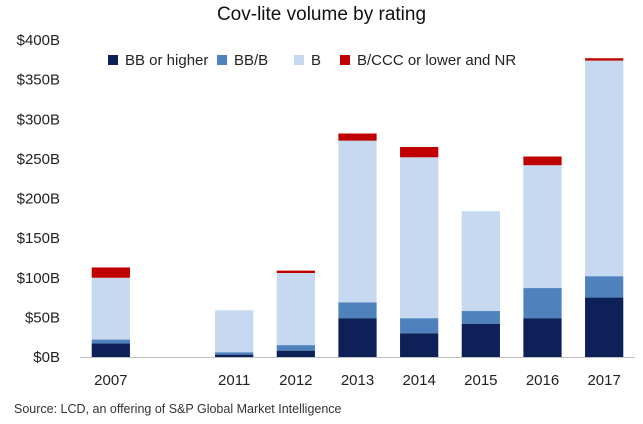 The height and width of the screenshot is (424, 643). What do you see at coordinates (357, 221) in the screenshot?
I see `bar-segment-2013-s2` at bounding box center [357, 221].